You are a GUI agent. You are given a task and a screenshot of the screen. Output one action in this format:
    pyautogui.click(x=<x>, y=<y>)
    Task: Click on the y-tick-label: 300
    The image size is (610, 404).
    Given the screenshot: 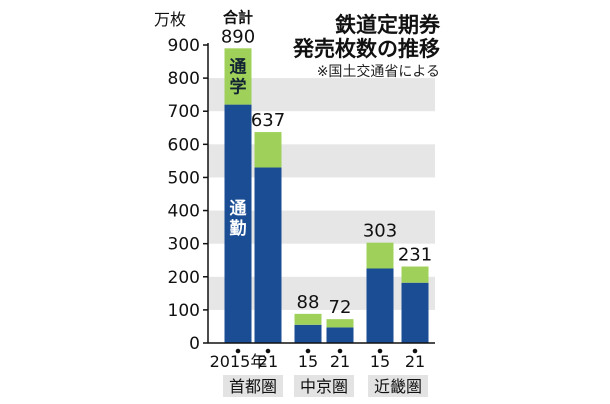 What is the action you would take?
    pyautogui.click(x=184, y=245)
    